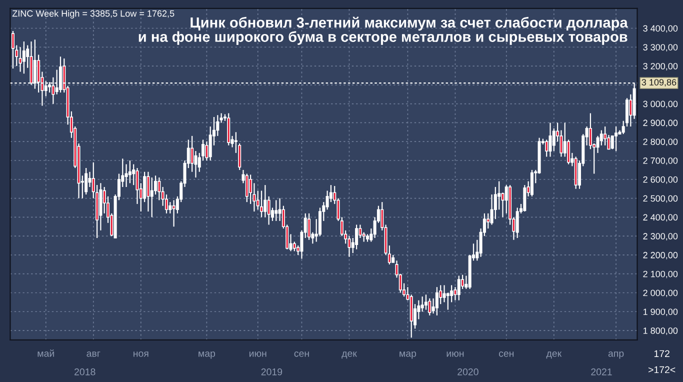  Describe the element at coordinates (660, 294) in the screenshot. I see `y-tick-label: 2 000,00` at that location.